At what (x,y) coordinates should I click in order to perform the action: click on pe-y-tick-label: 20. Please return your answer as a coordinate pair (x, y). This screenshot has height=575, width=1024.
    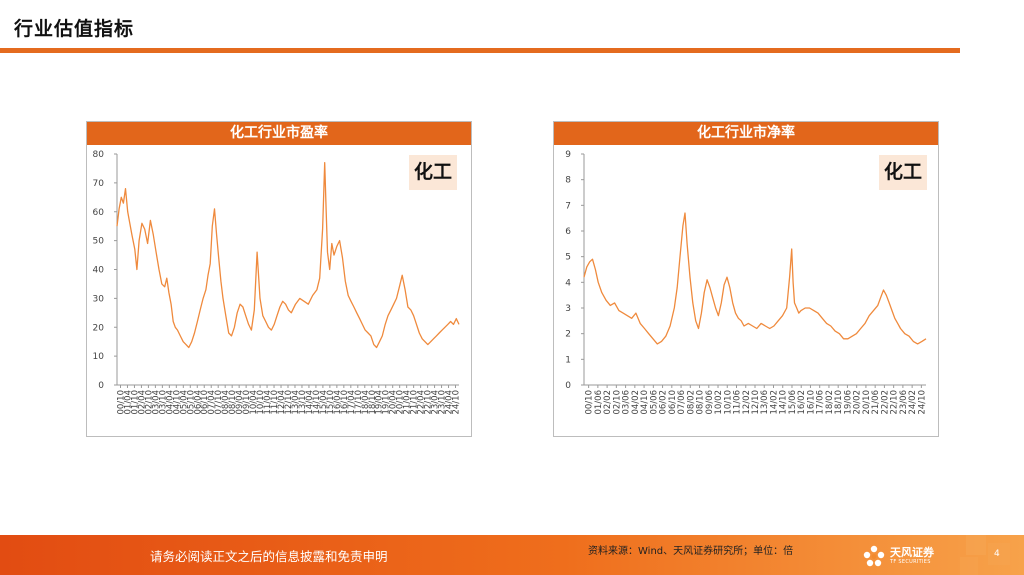
    Looking at the image, I should click on (99, 328).